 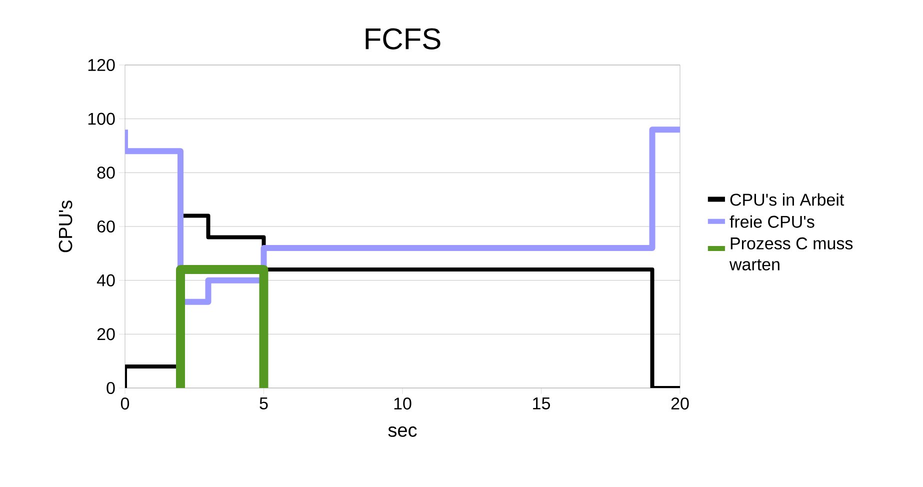 What do you see at coordinates (106, 172) in the screenshot?
I see `y-tick-label: 80` at bounding box center [106, 172].